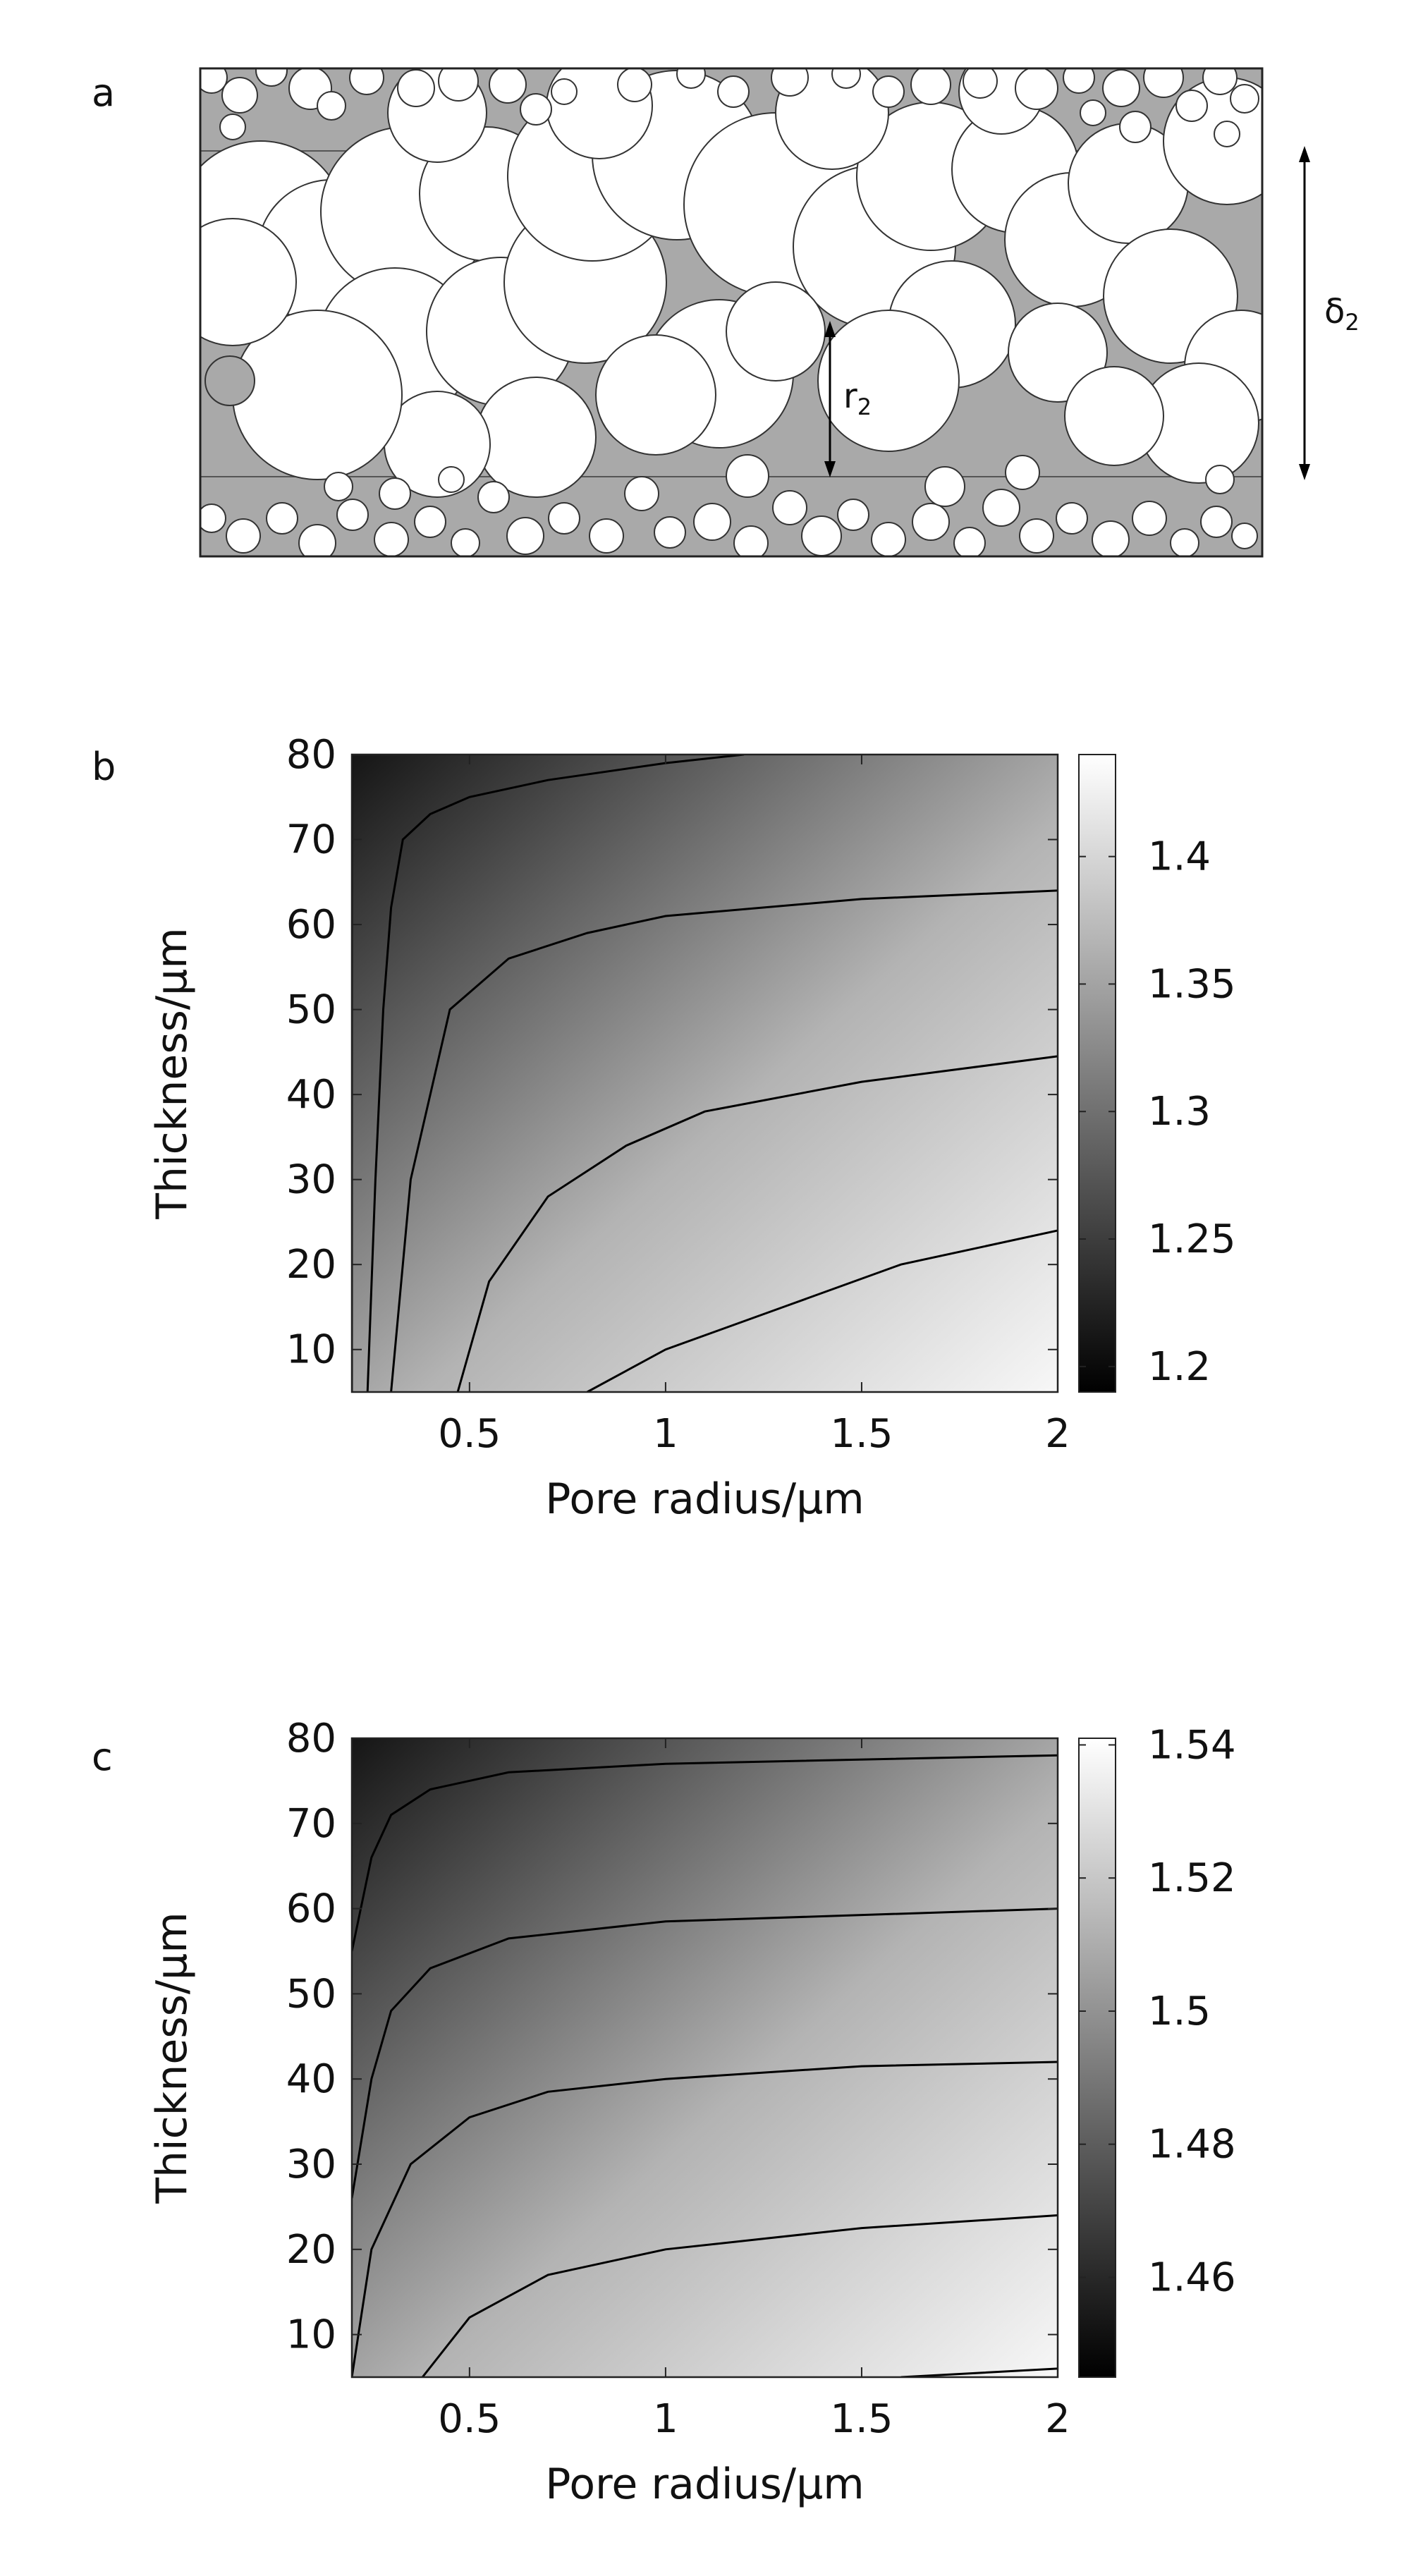  I want to click on schematic-frame, so click(731, 312).